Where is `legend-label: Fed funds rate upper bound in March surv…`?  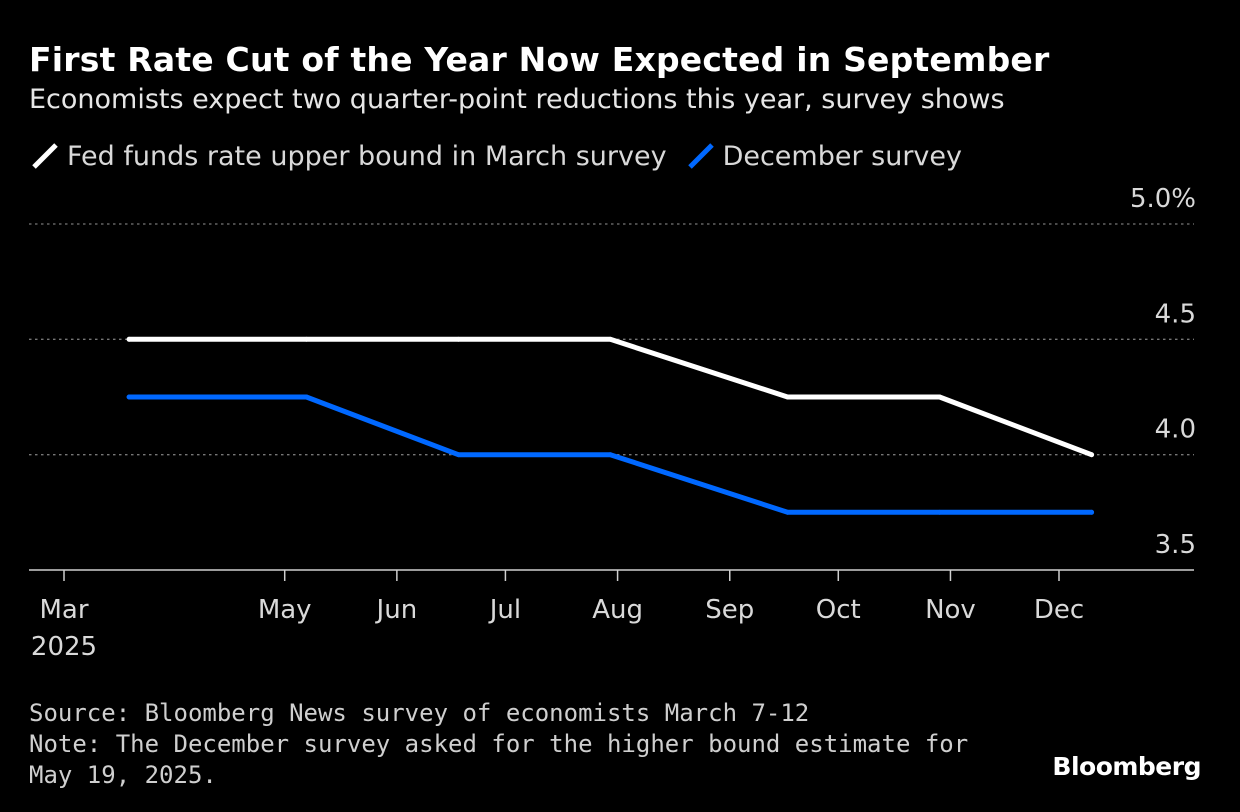 legend-label: Fed funds rate upper bound in March surv… is located at coordinates (367, 156).